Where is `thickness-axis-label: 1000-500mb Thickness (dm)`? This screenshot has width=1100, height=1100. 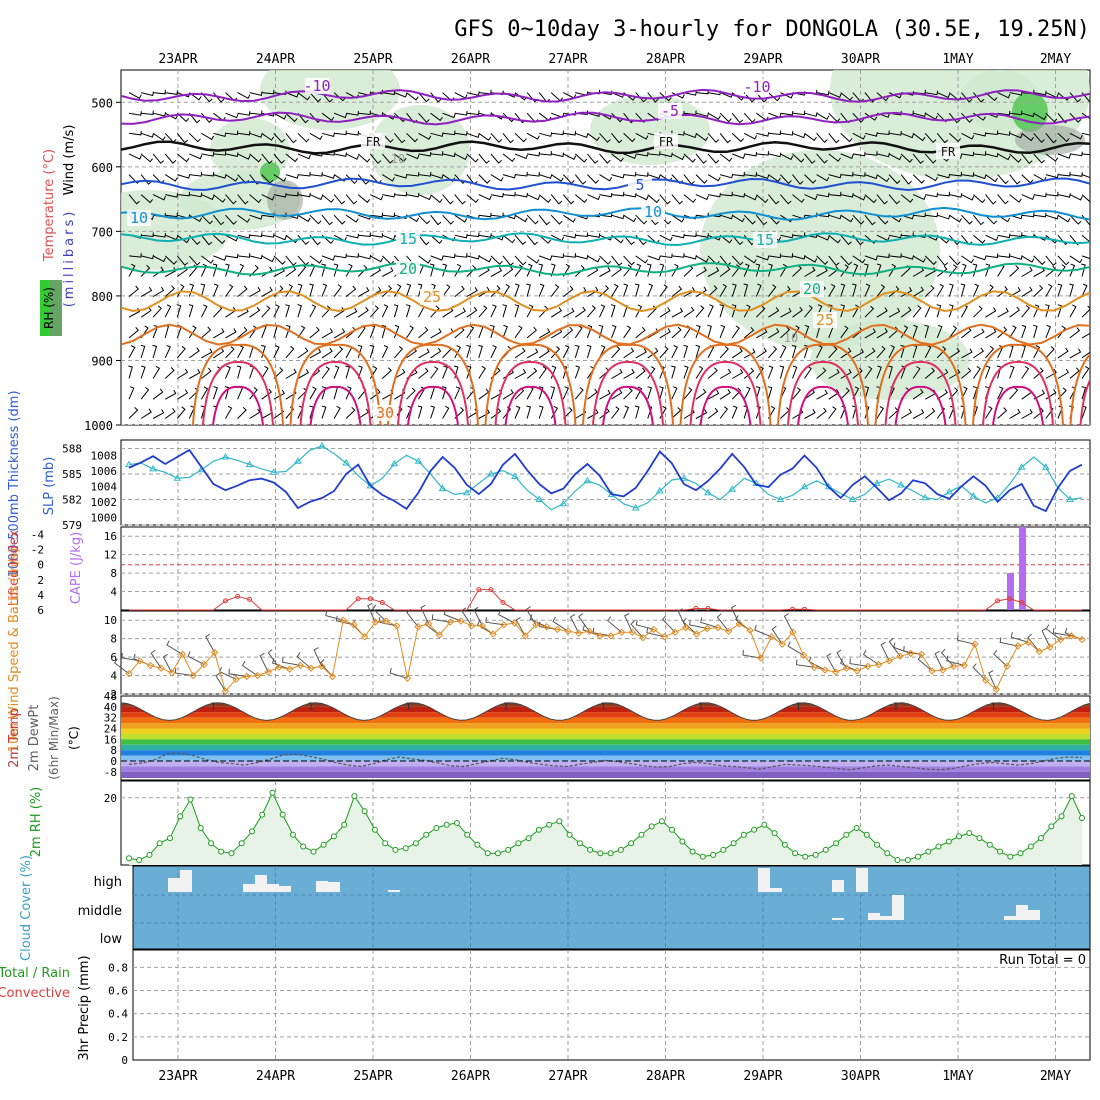
thickness-axis-label: 1000-500mb Thickness (dm) is located at coordinates (14, 483).